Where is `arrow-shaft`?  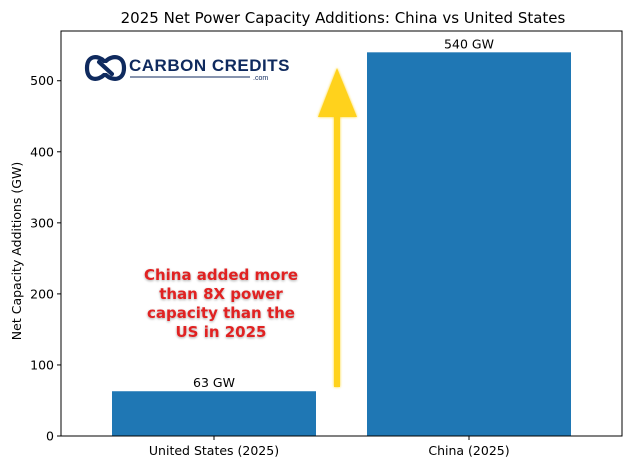 arrow-shaft is located at coordinates (337, 249).